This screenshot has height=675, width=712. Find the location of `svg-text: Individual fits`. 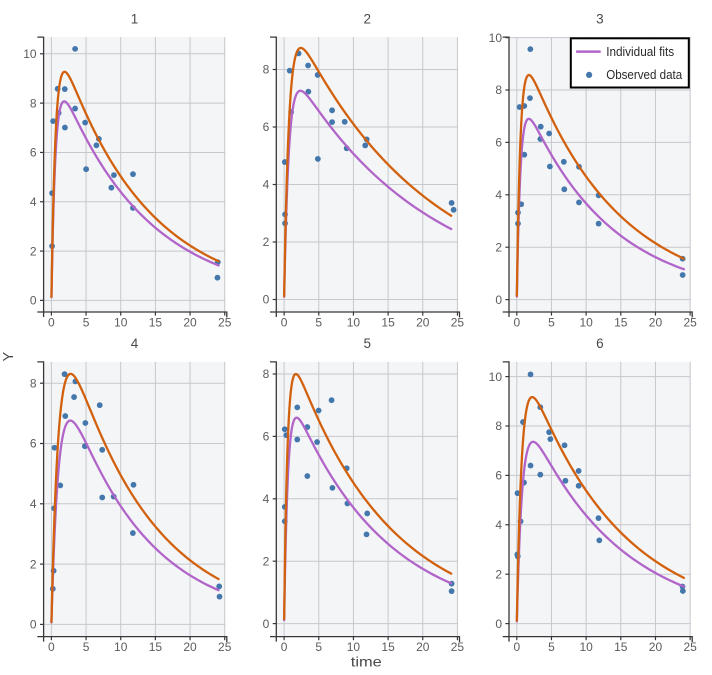

svg-text: Individual fits is located at coordinates (640, 52).